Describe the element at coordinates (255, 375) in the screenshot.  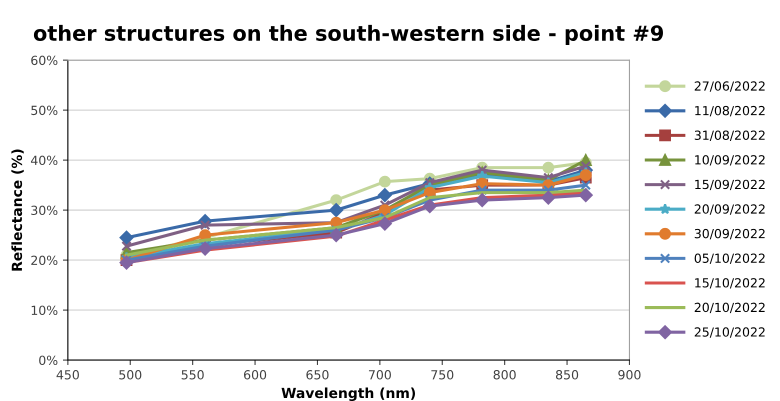
I see `x-tick-label: 600` at that location.